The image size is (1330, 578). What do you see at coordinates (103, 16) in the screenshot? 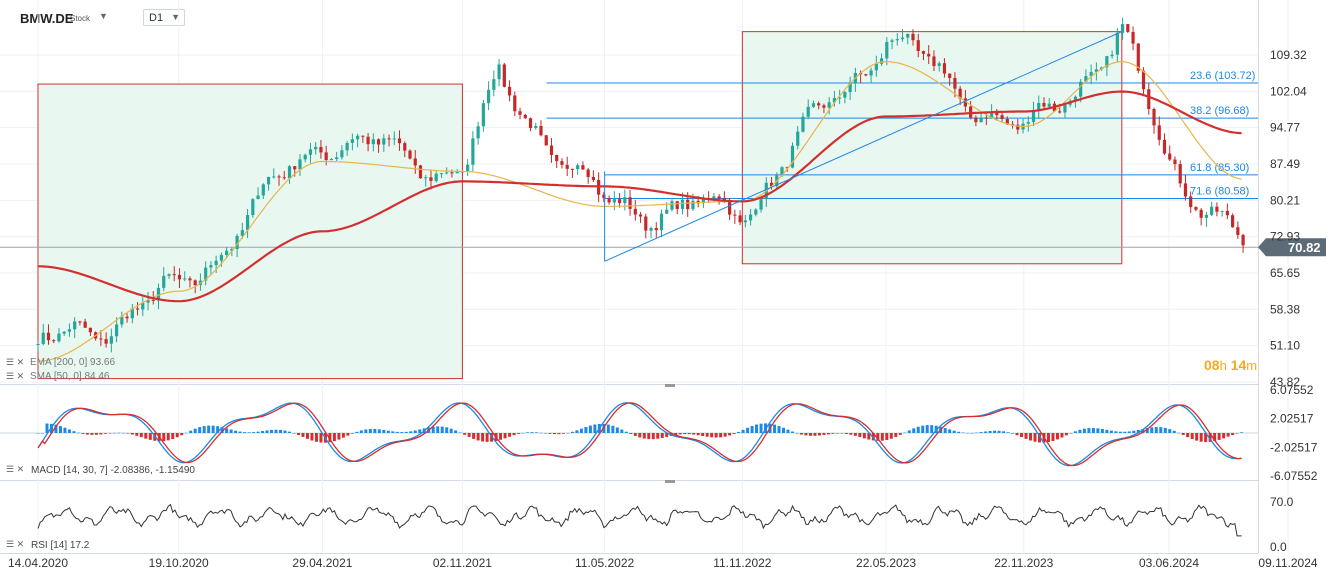
I see `symbol-dropdown-icon: ▼` at bounding box center [103, 16].